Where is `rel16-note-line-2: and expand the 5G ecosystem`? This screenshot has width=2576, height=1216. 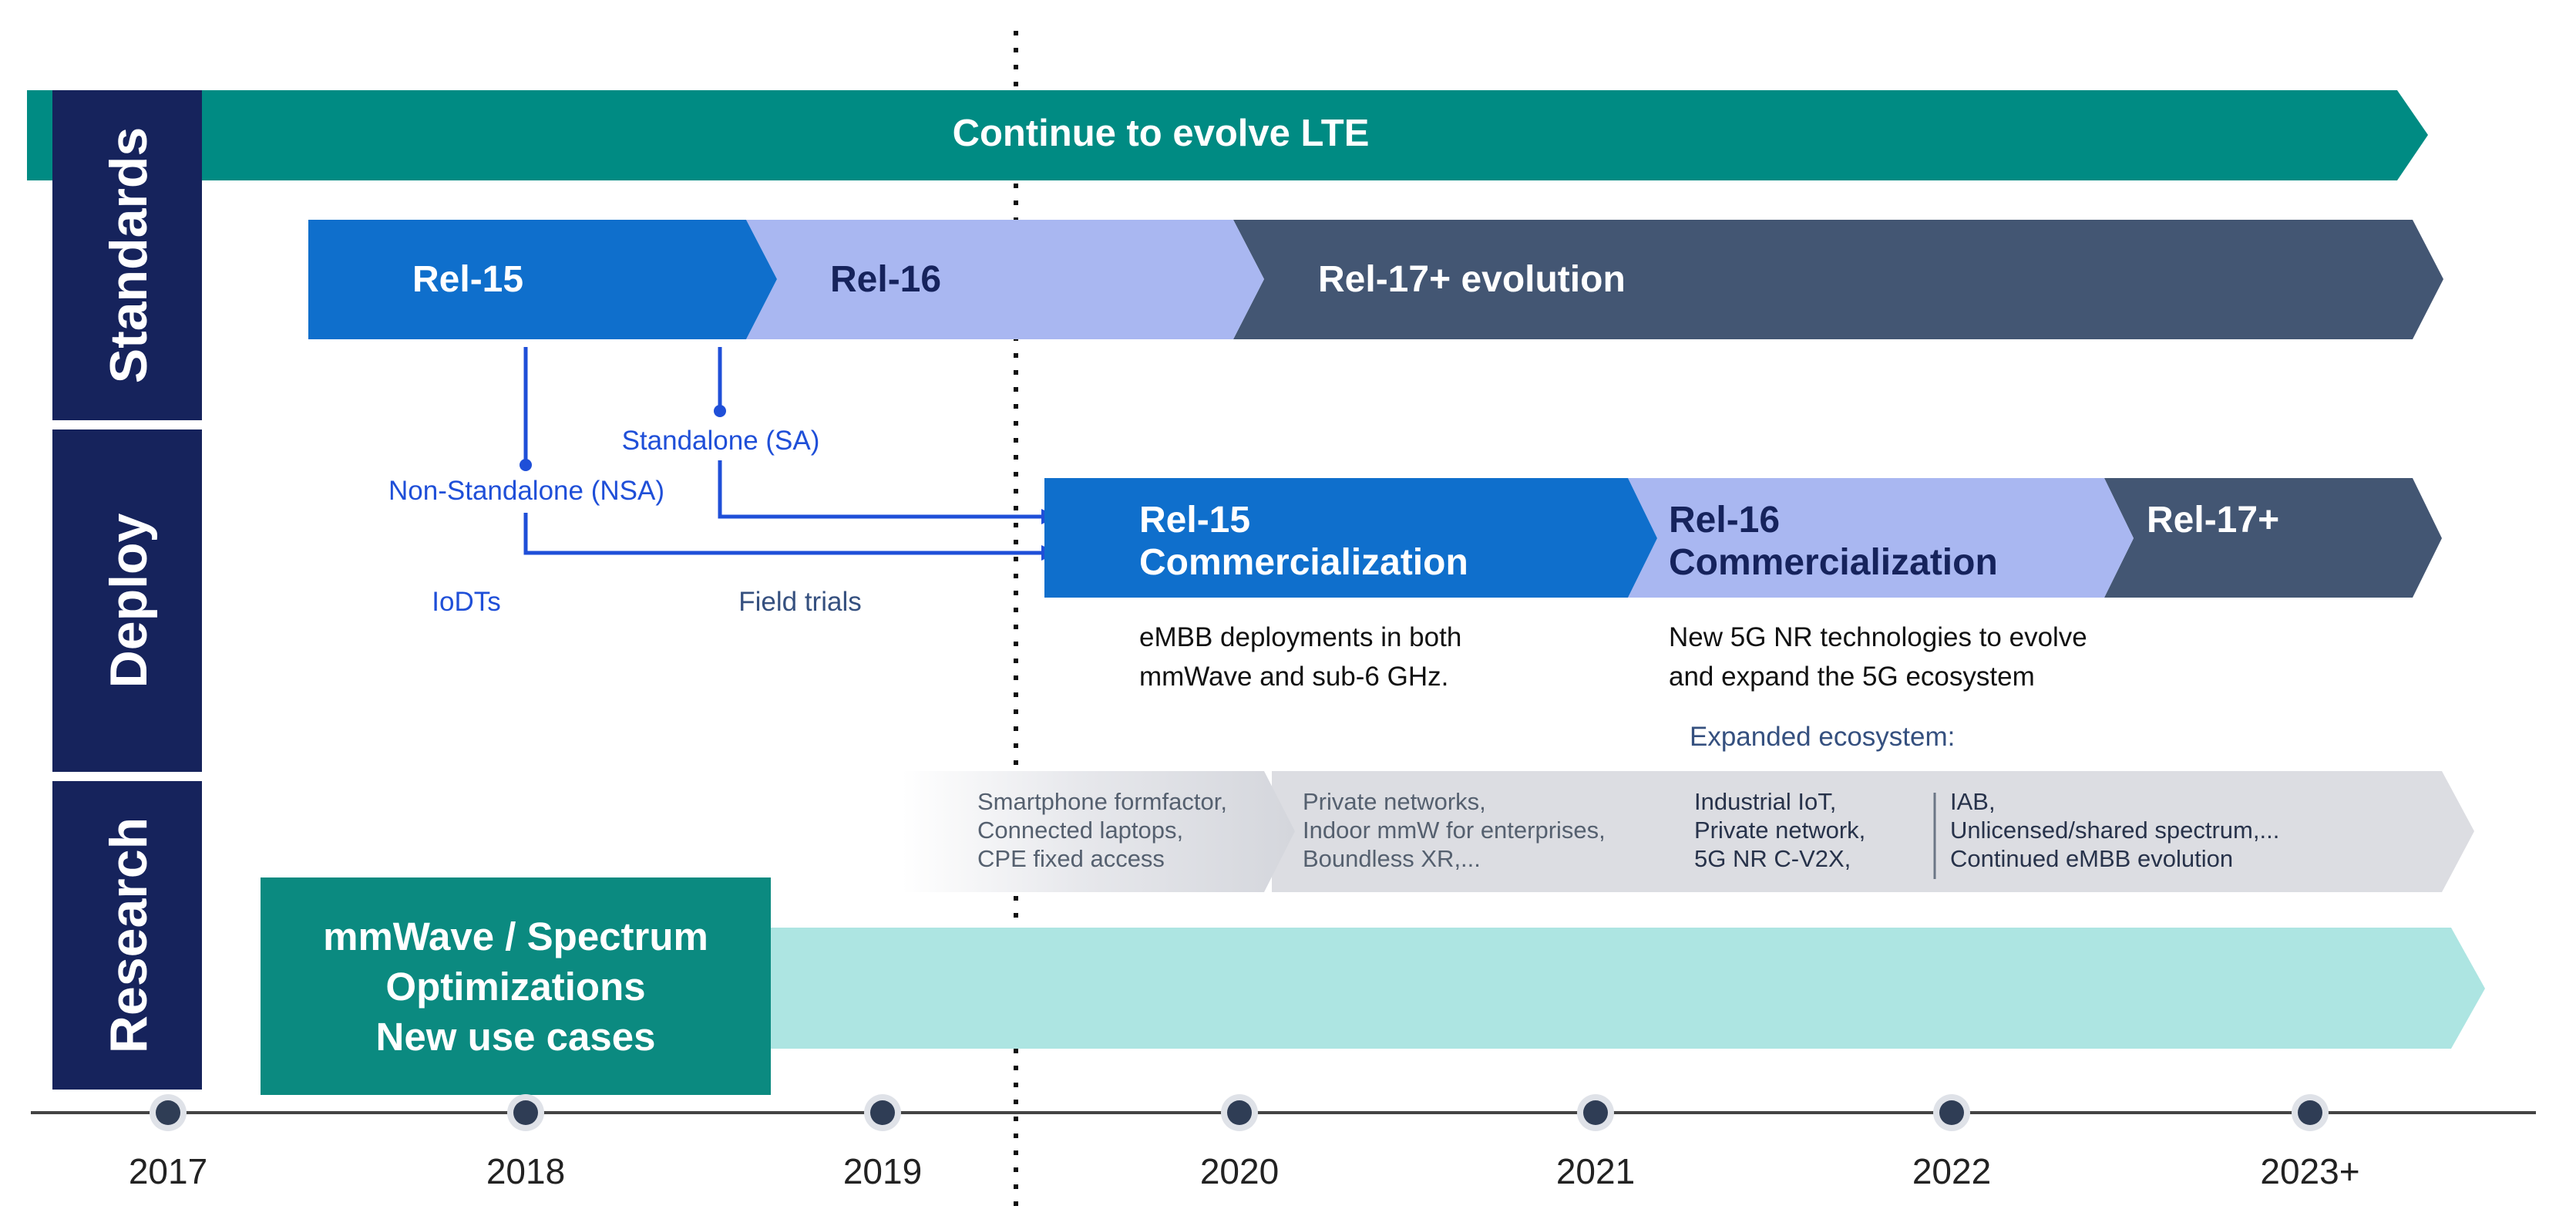 rel16-note-line-2: and expand the 5G ecosystem is located at coordinates (1852, 677).